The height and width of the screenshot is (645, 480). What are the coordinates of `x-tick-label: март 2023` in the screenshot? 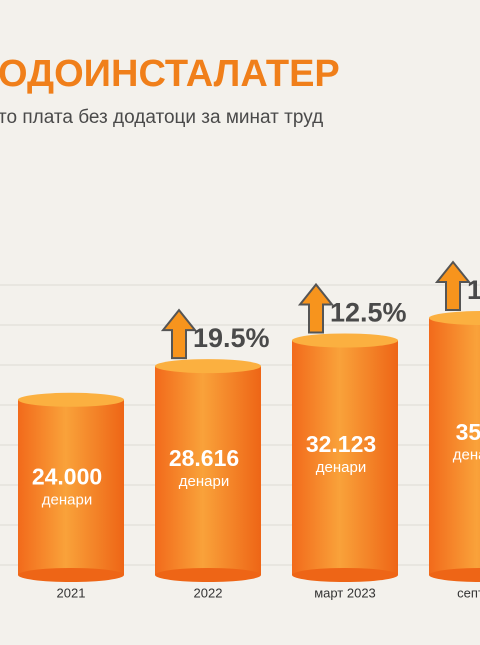 It's located at (345, 592).